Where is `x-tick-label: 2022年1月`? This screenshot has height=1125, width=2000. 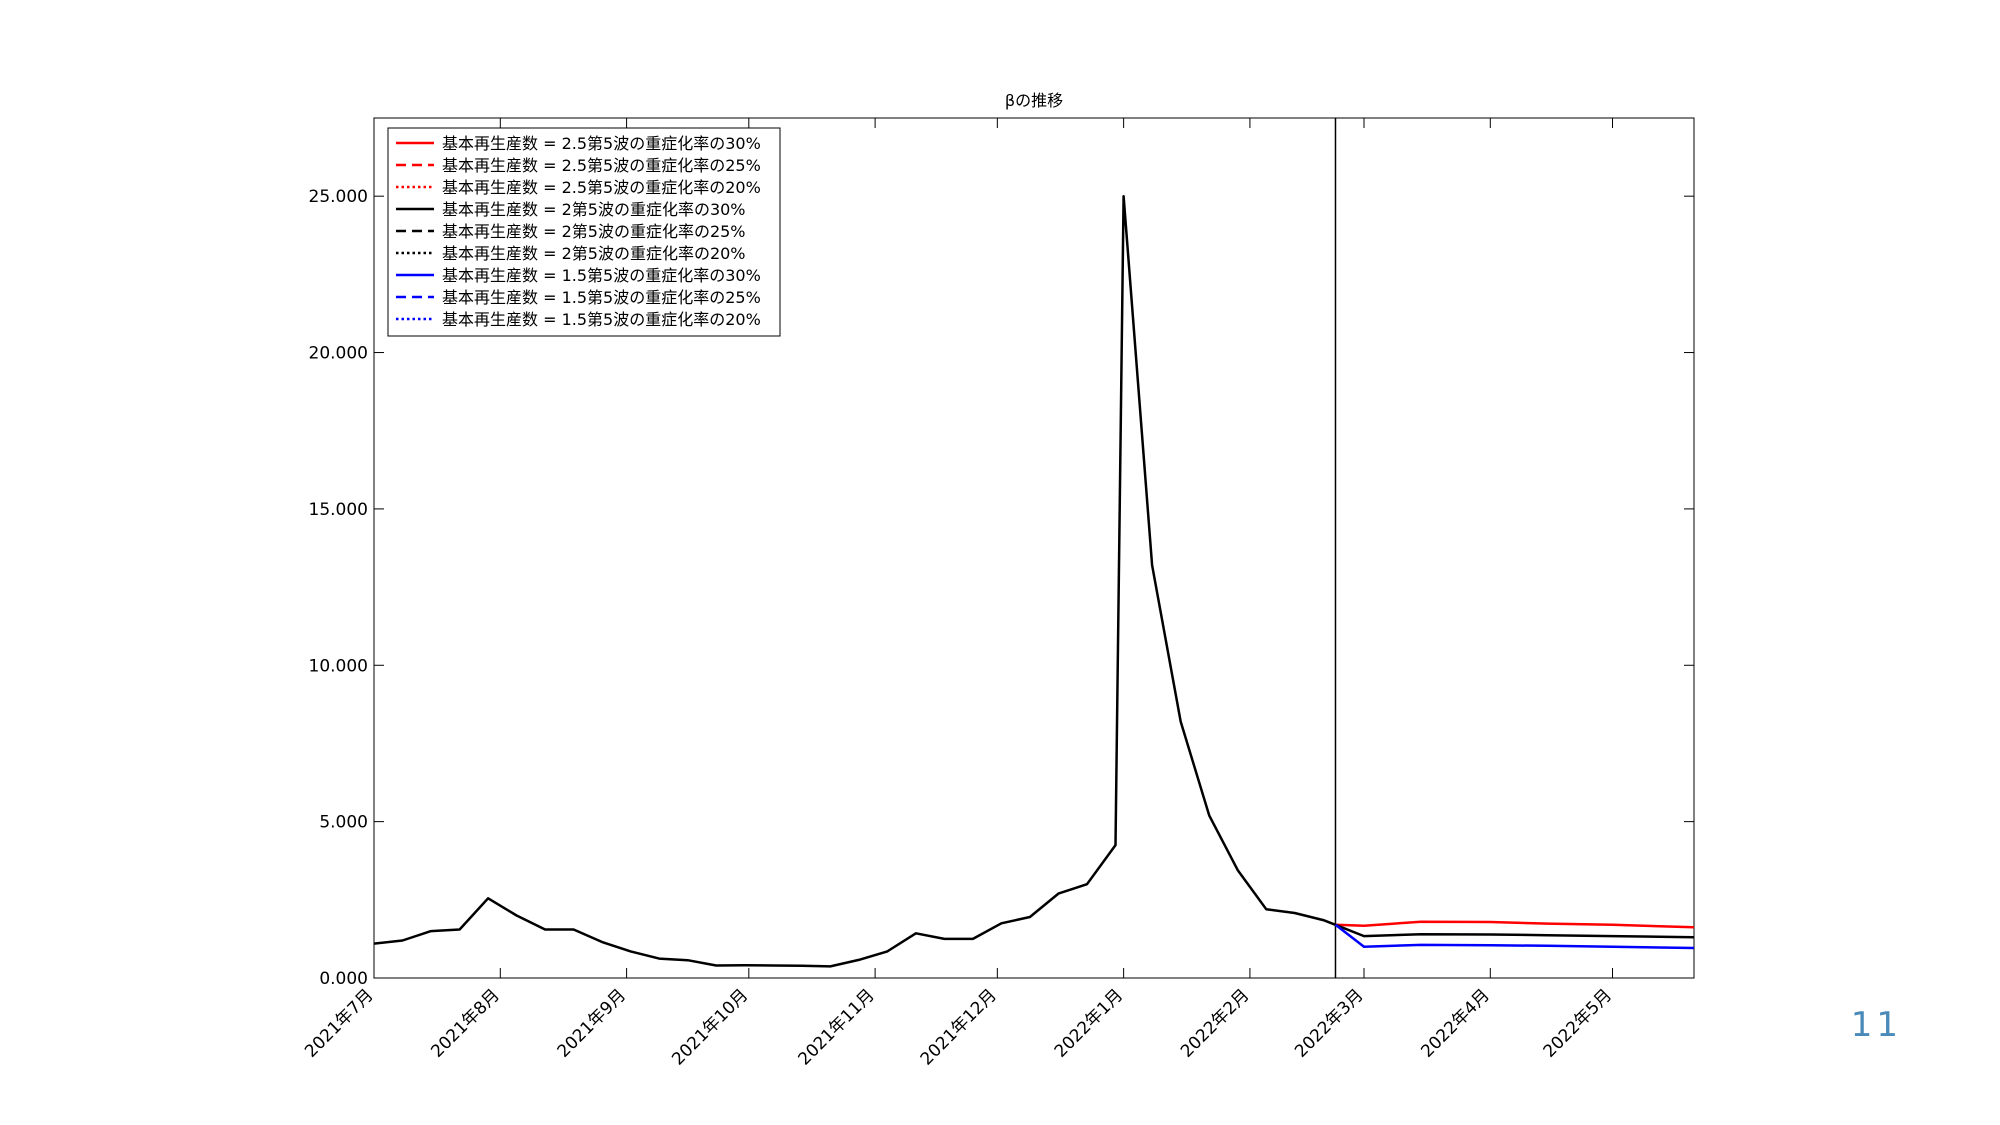
x-tick-label: 2022年1月 is located at coordinates (1089, 1023).